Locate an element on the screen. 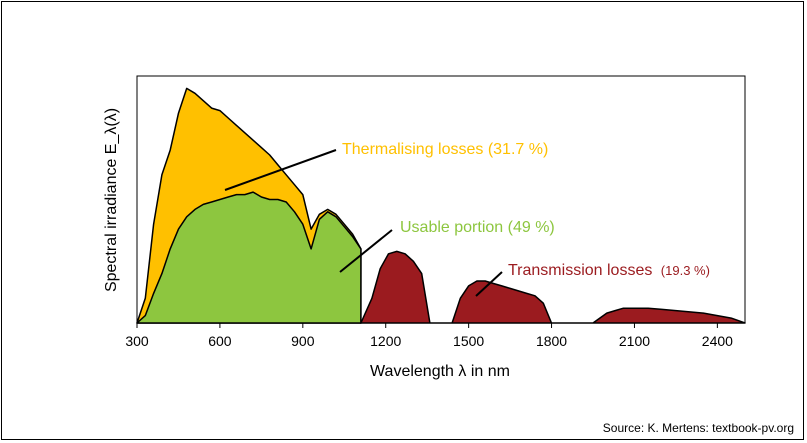  transmission-area is located at coordinates (553, 287).